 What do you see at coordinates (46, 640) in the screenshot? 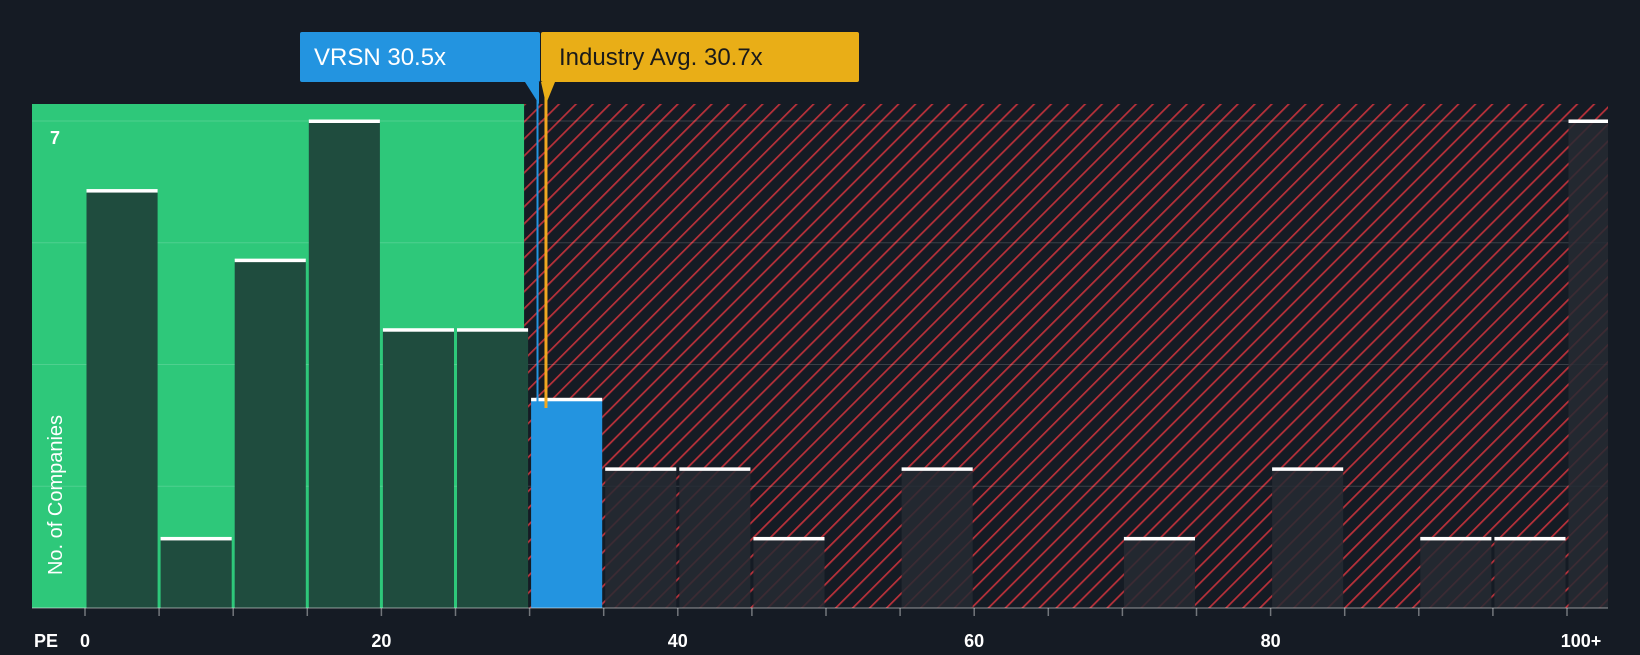
I see `x-axis-label: PE` at bounding box center [46, 640].